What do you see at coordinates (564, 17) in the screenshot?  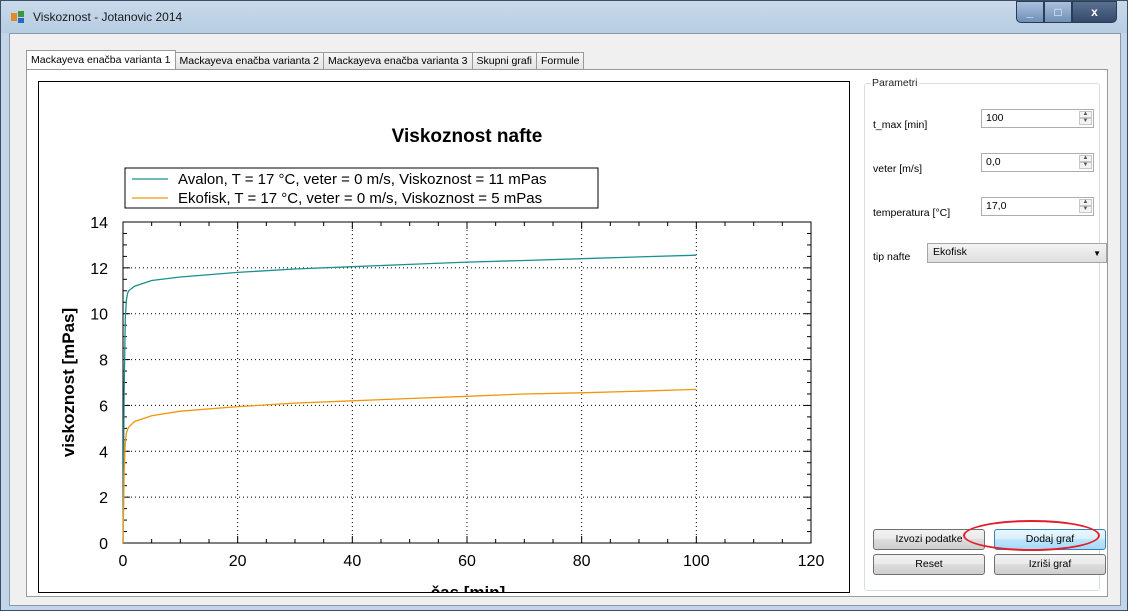 I see `title-bar: Viskoznost - Jotanovic 2014 _ □ x` at bounding box center [564, 17].